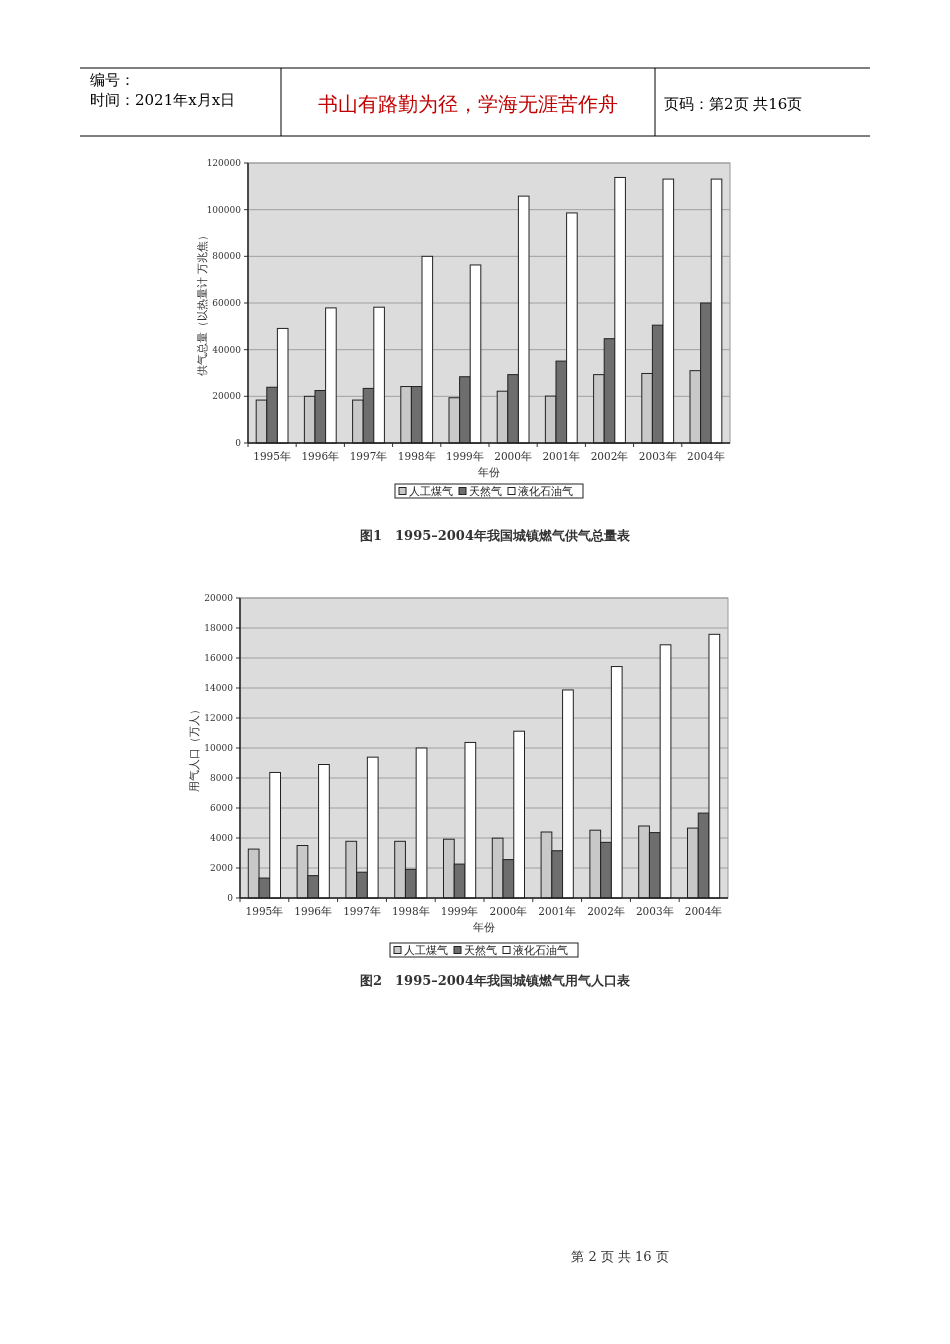 The height and width of the screenshot is (1344, 950). I want to click on text: 书山有路勤为径，学海无涯苦作舟, so click(468, 104).